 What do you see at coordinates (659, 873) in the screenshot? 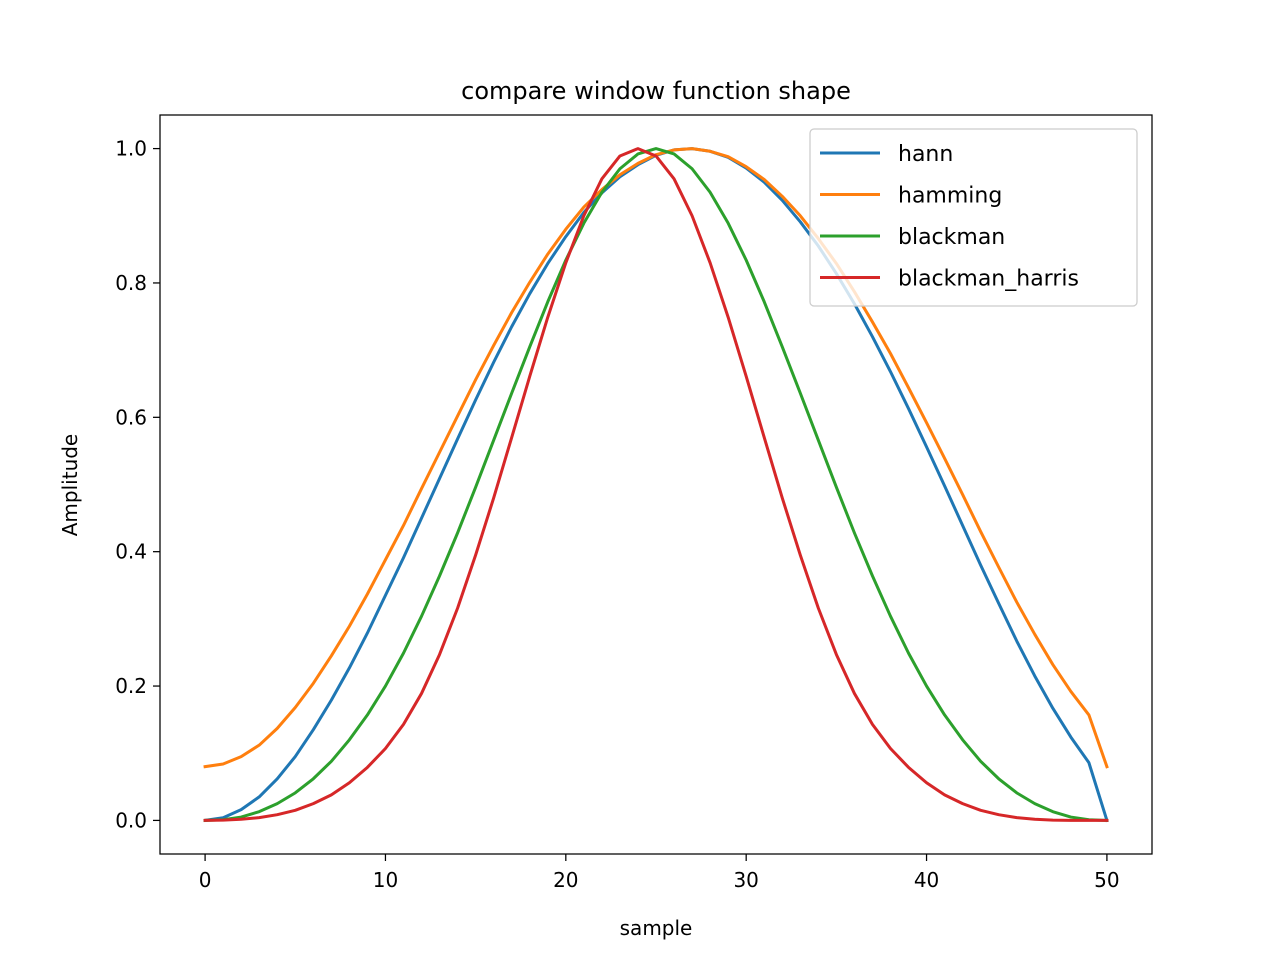
I see `x-axis-ticks: 0 10 20 30 40 50` at bounding box center [659, 873].